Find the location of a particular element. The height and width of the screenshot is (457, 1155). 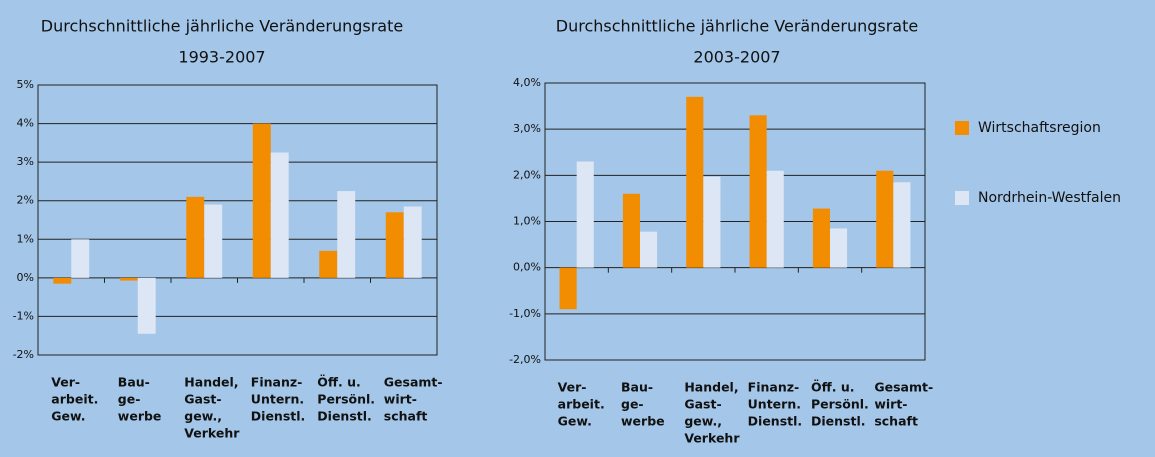

y-tick-label: 1% is located at coordinates (25, 238).